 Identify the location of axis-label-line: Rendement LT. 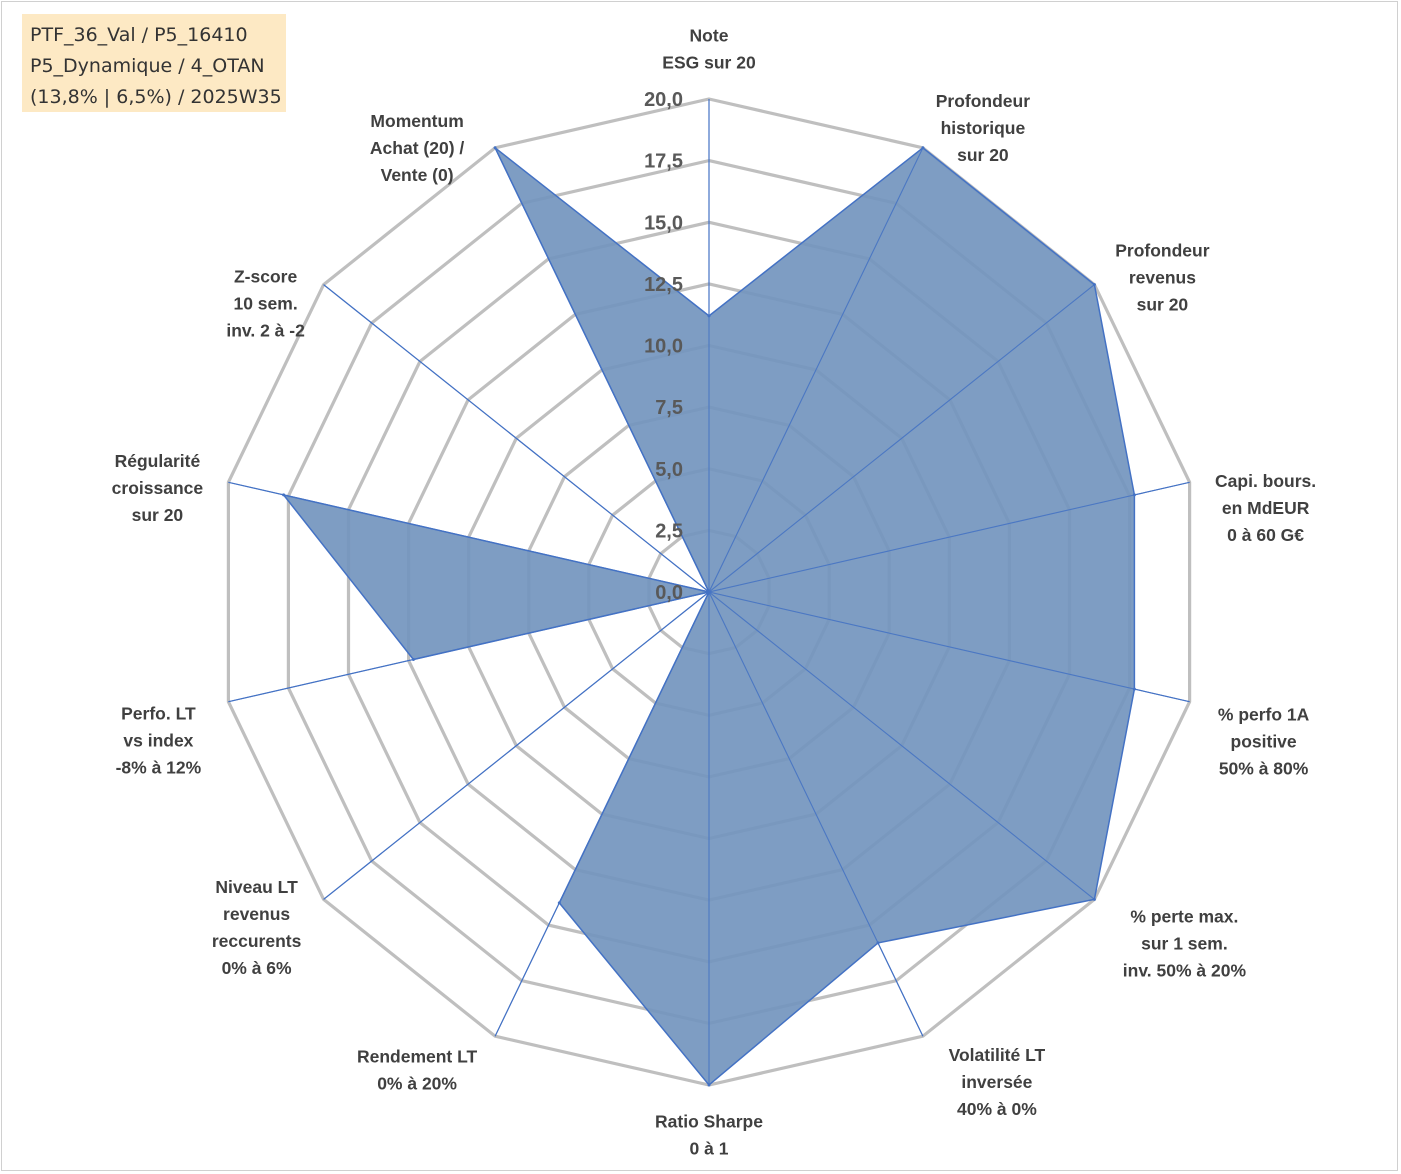
(417, 1057).